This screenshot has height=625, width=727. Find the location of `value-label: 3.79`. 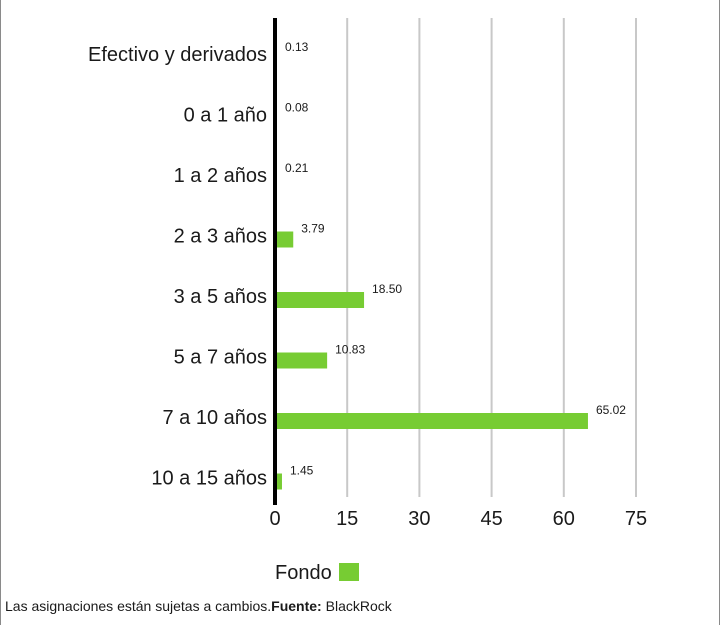

value-label: 3.79 is located at coordinates (313, 229).